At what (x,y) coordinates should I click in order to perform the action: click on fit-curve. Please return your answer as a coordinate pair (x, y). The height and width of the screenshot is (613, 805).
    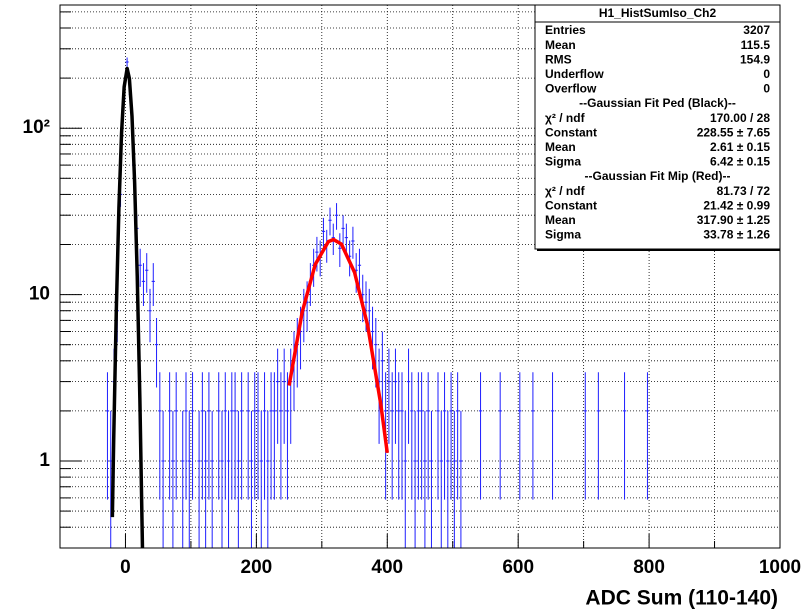
    Looking at the image, I should click on (127, 307).